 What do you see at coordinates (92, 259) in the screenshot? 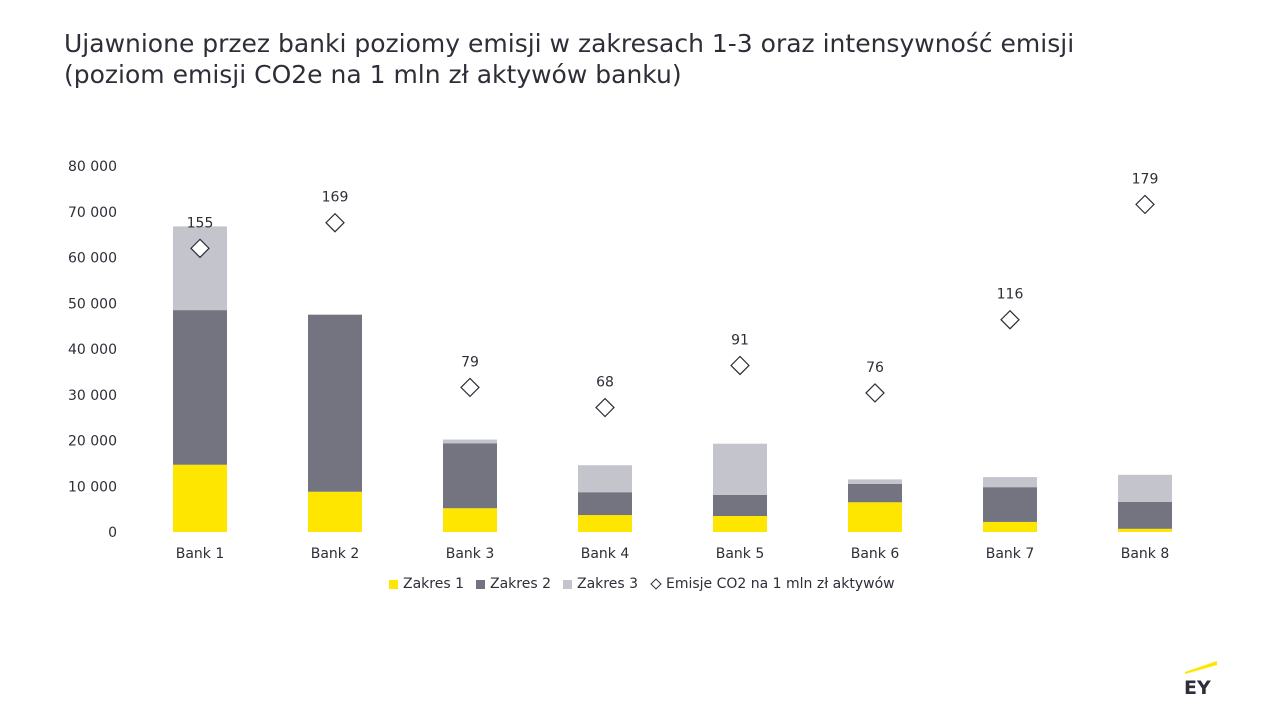
I see `y-tick-label: 60 000` at bounding box center [92, 259].